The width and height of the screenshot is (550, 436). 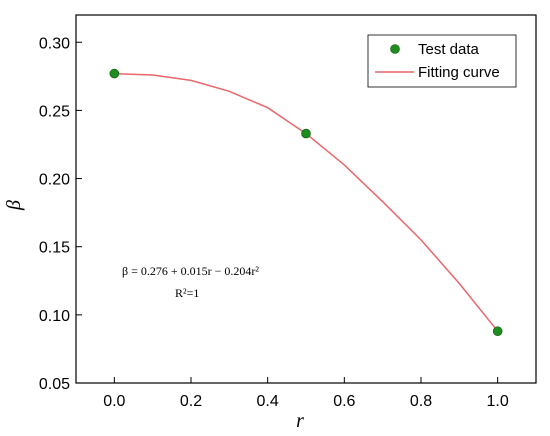 What do you see at coordinates (54, 384) in the screenshot?
I see `y-tick-label: 0.05` at bounding box center [54, 384].